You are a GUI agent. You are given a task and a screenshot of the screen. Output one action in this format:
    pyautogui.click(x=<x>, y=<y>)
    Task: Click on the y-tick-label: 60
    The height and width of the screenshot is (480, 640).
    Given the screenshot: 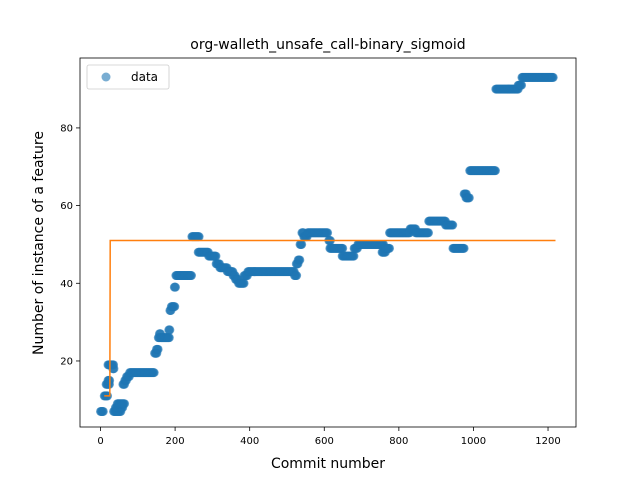 What is the action you would take?
    pyautogui.click(x=66, y=206)
    